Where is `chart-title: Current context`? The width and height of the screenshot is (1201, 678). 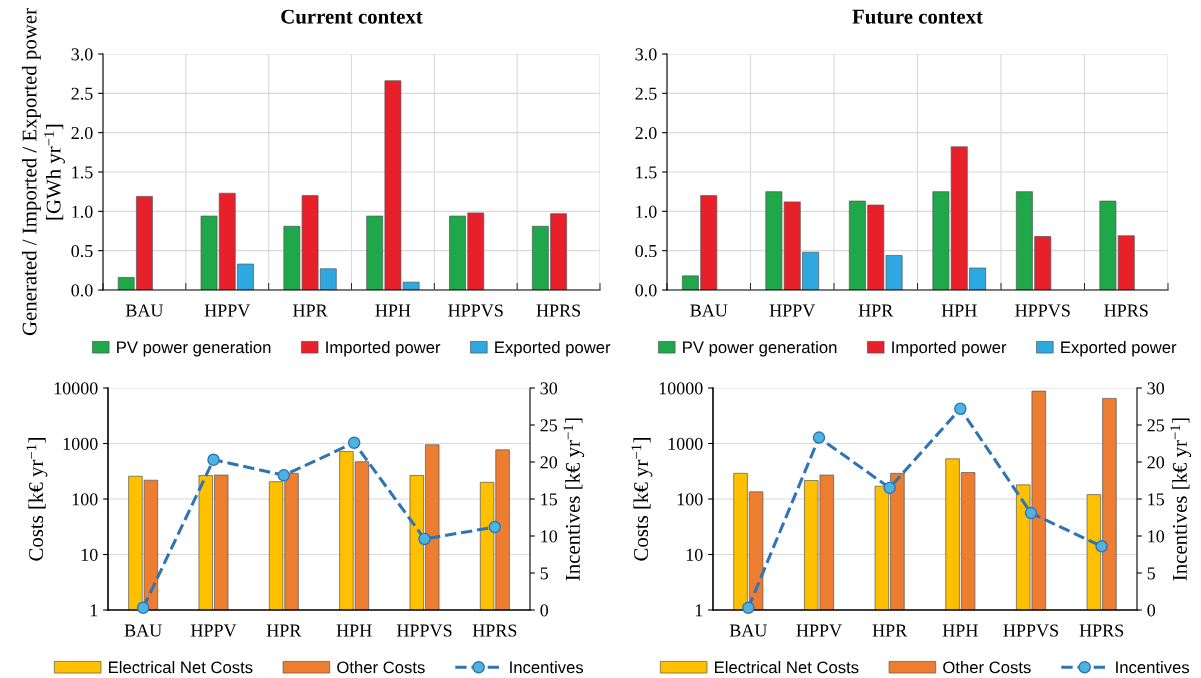 chart-title: Current context is located at coordinates (352, 16).